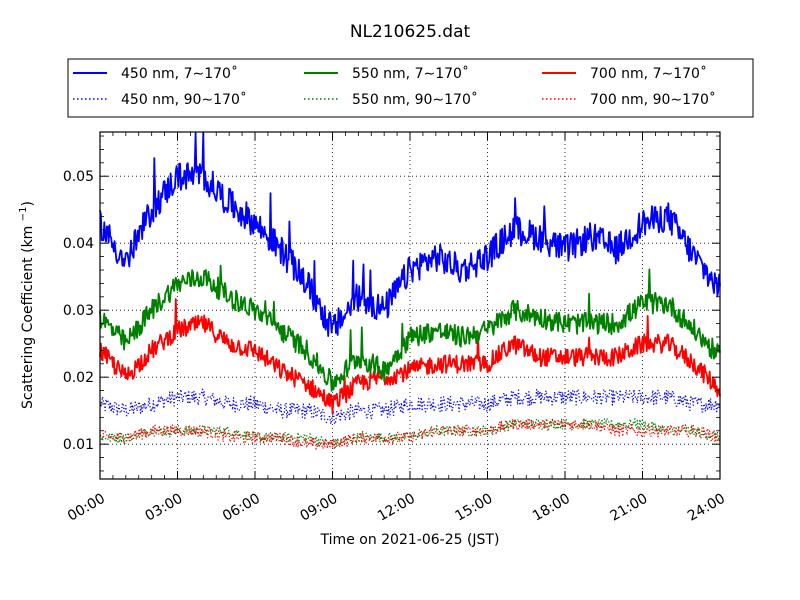  I want to click on x-axis-label: Time on 2021-06-25 (JST), so click(410, 540).